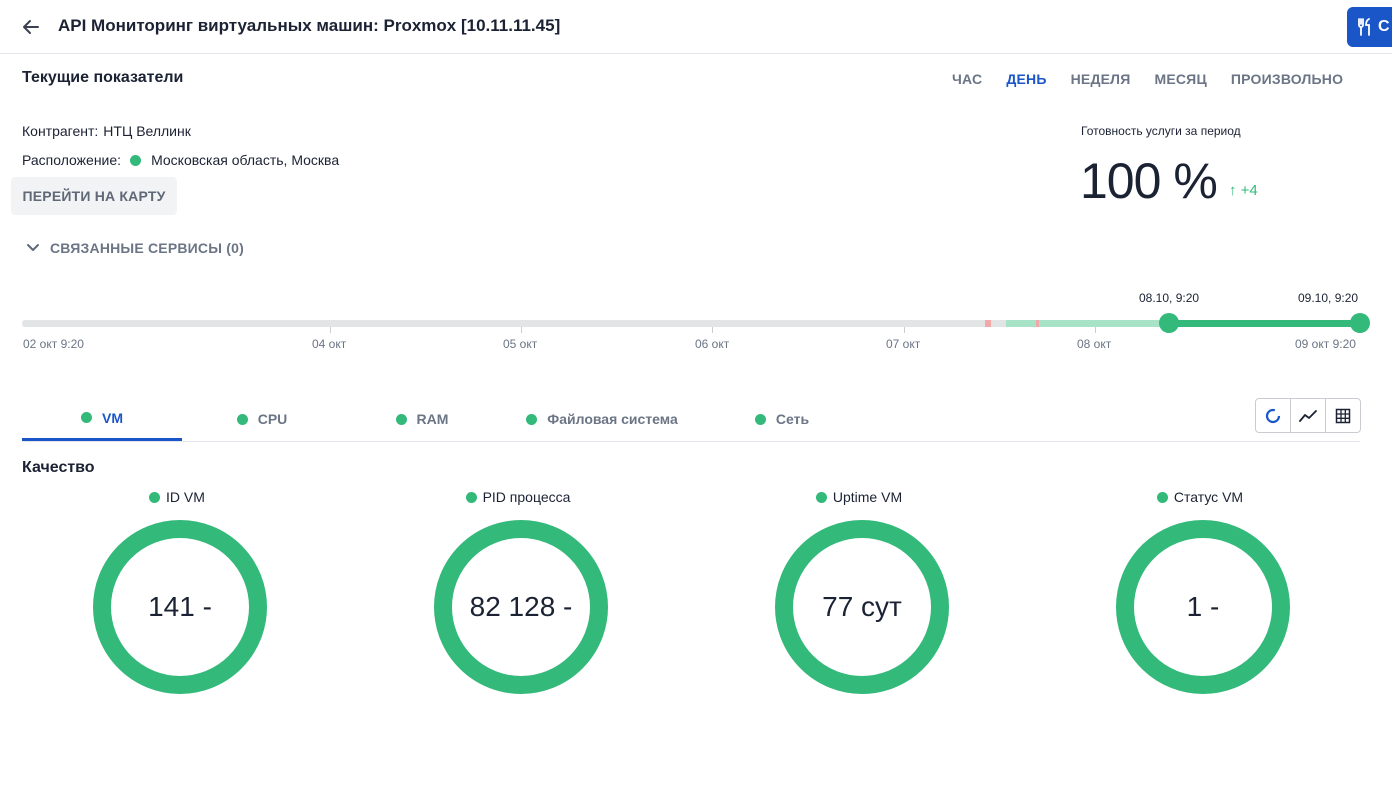 This screenshot has height=799, width=1392. I want to click on related-services-label: СВЯЗАННЫЕ СЕРВИСЫ (0), so click(147, 248).